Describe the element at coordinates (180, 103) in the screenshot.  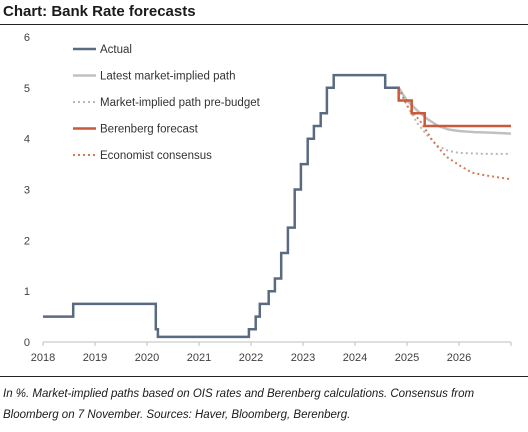
I see `legend-label: Market-implied path pre-budget` at that location.